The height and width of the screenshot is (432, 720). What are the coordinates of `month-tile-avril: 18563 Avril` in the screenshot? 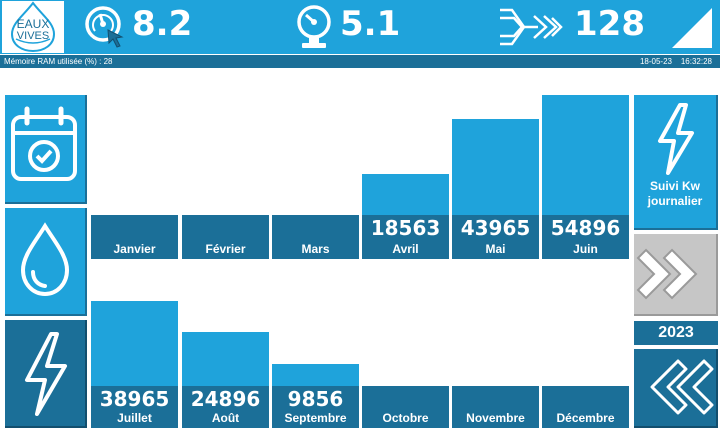 It's located at (405, 237).